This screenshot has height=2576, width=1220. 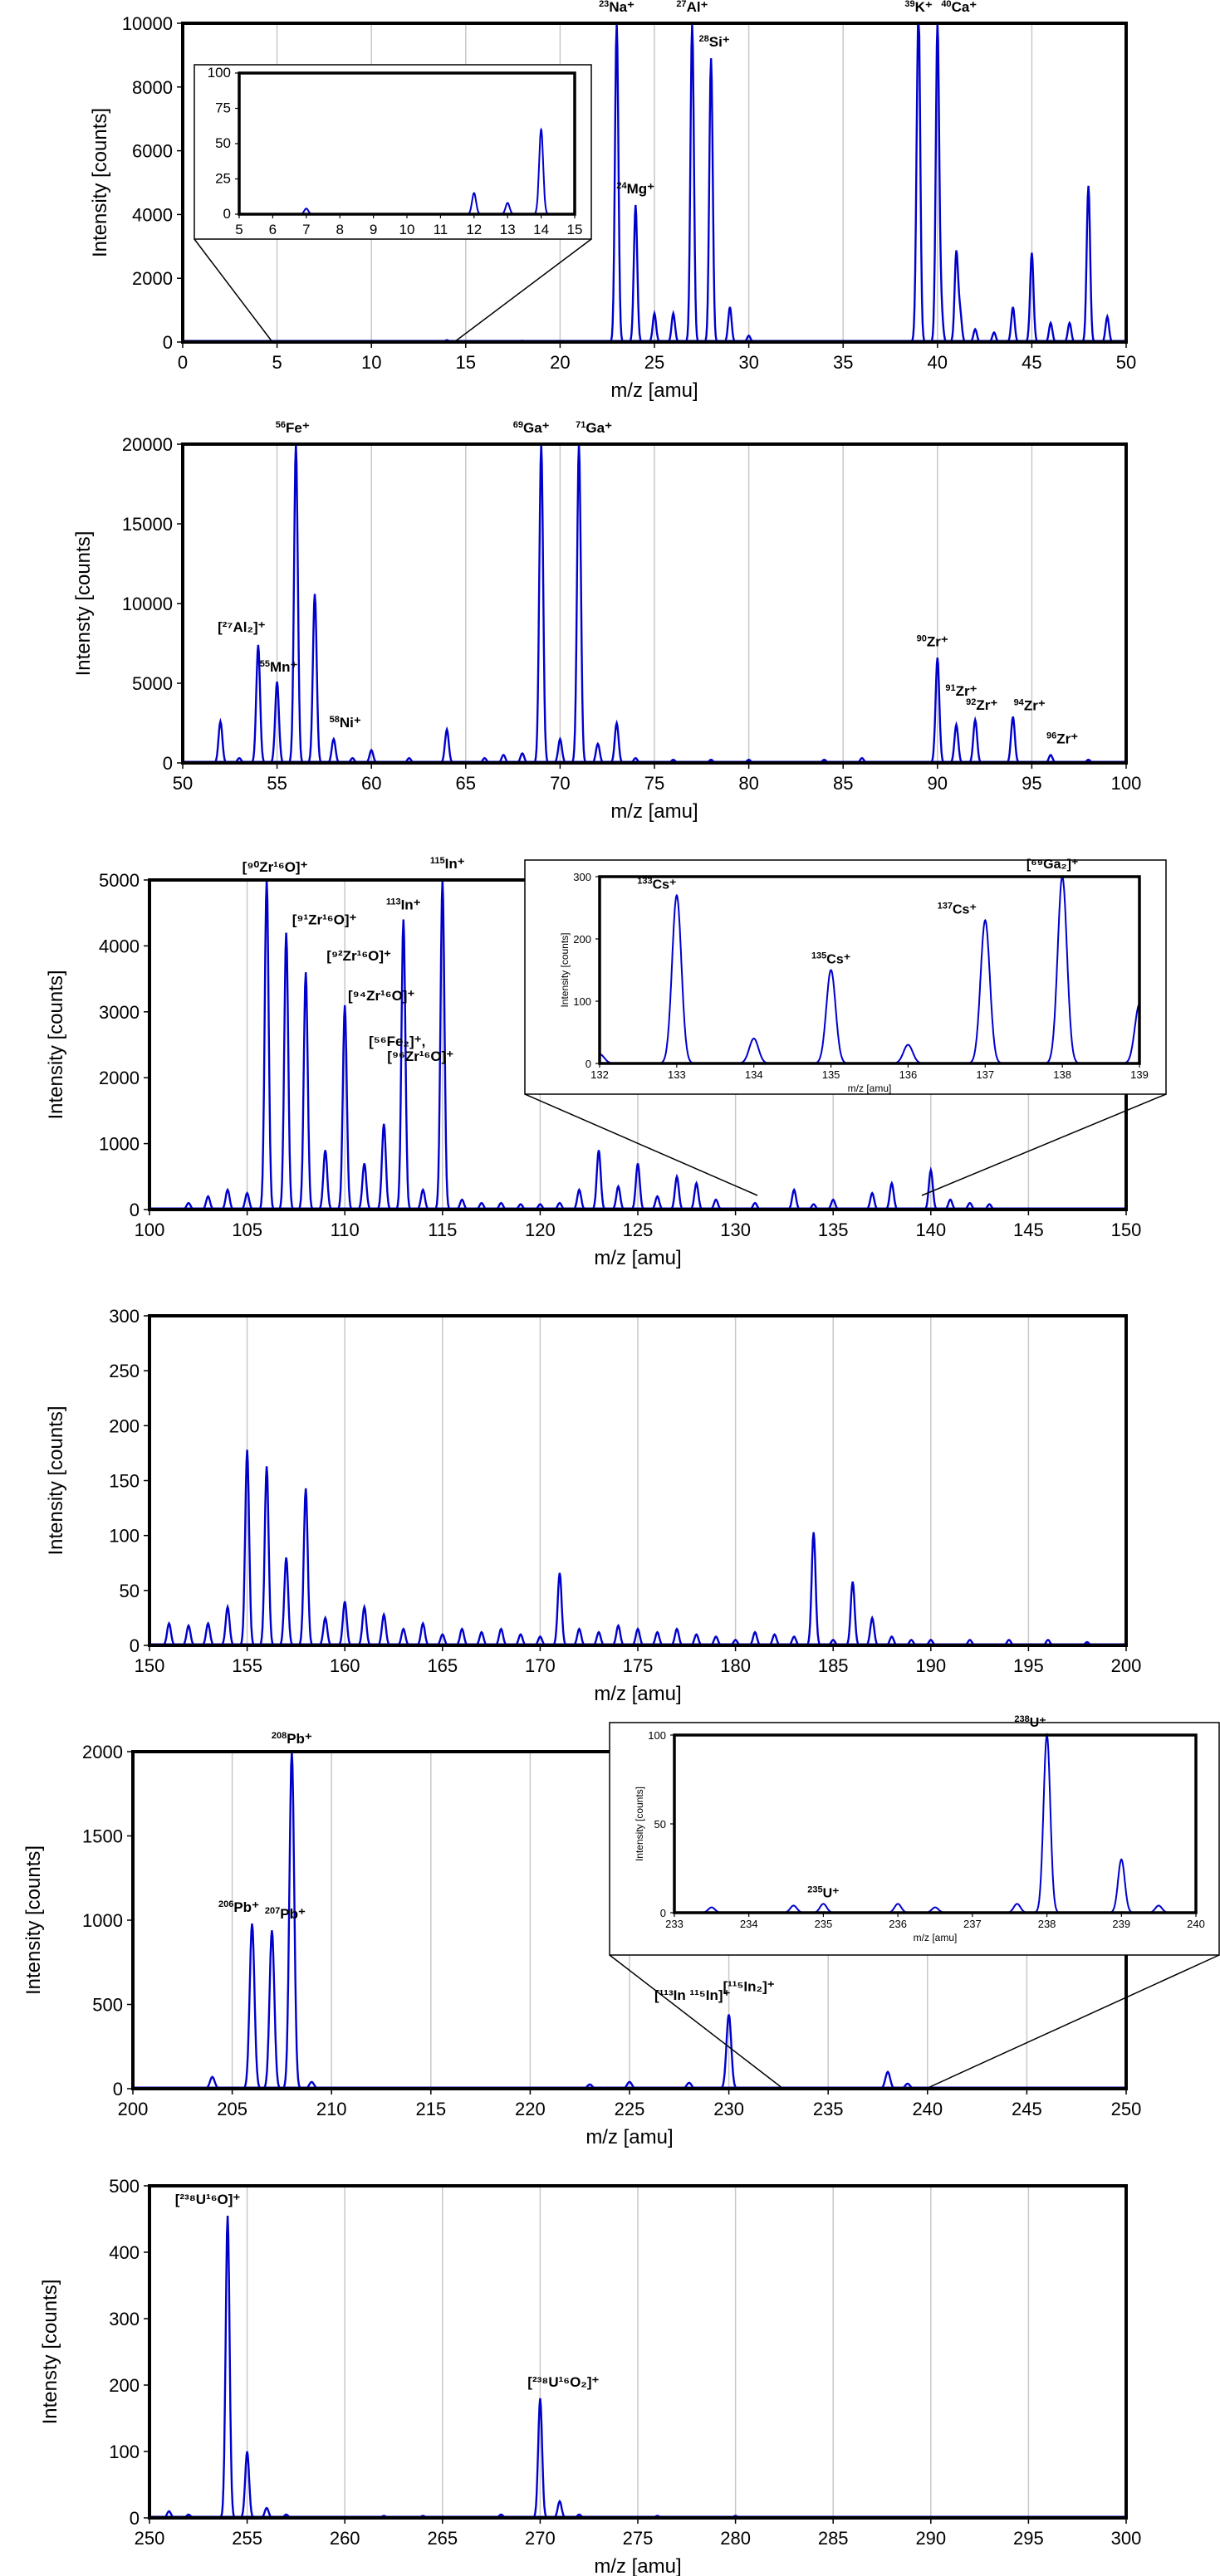 I want to click on y-tick-label: 10000, so click(x=147, y=604).